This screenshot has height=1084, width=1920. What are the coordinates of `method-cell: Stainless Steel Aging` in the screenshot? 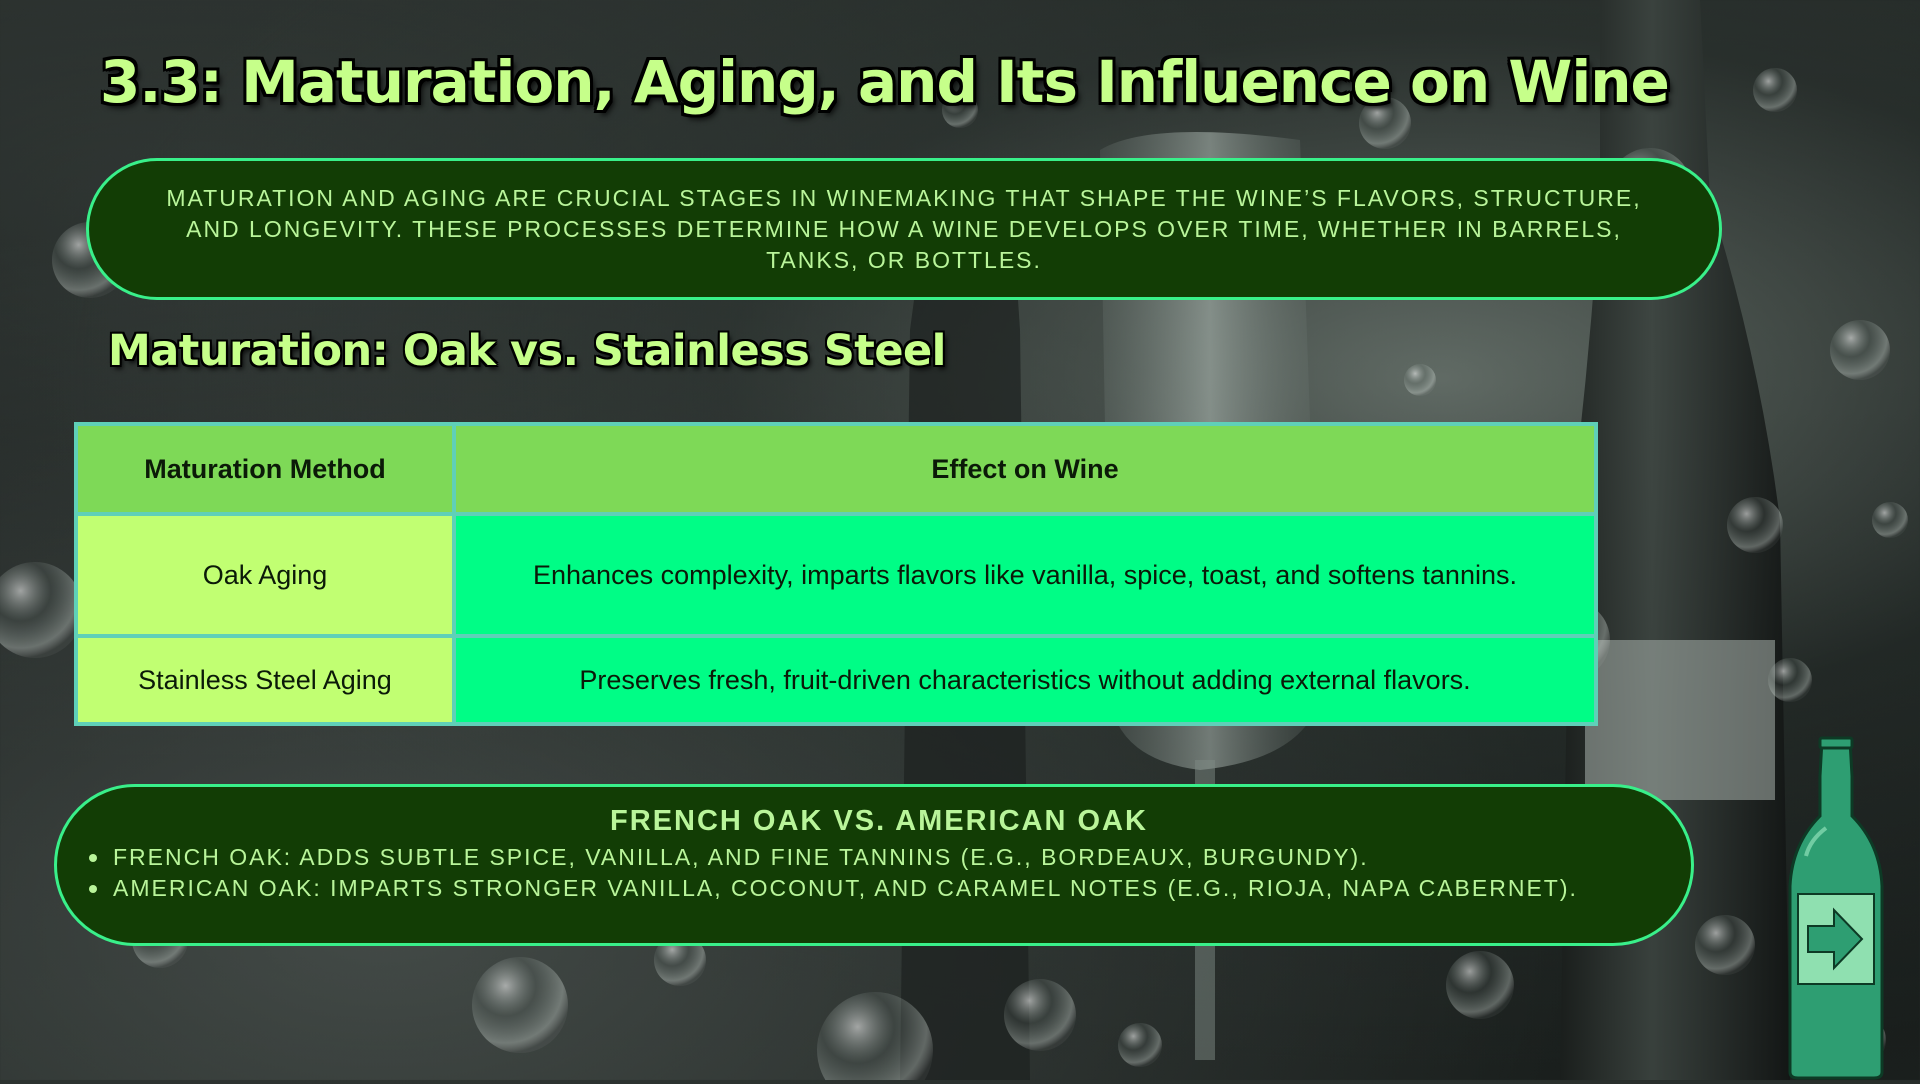 It's located at (265, 680).